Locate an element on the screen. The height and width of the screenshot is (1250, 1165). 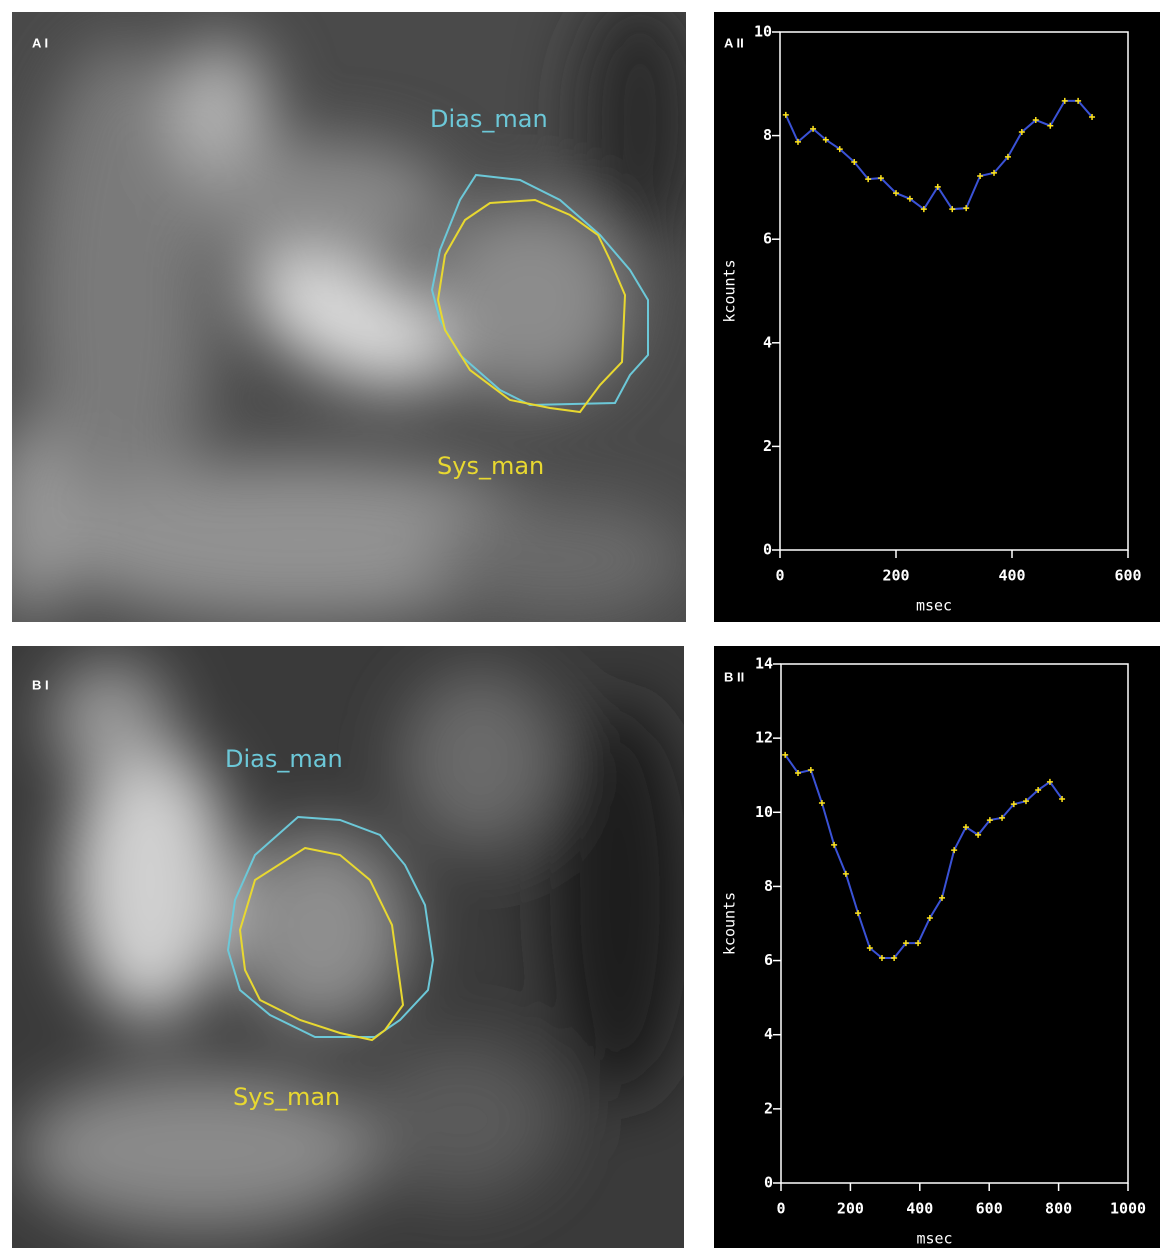
panel-label: B I is located at coordinates (40, 684).